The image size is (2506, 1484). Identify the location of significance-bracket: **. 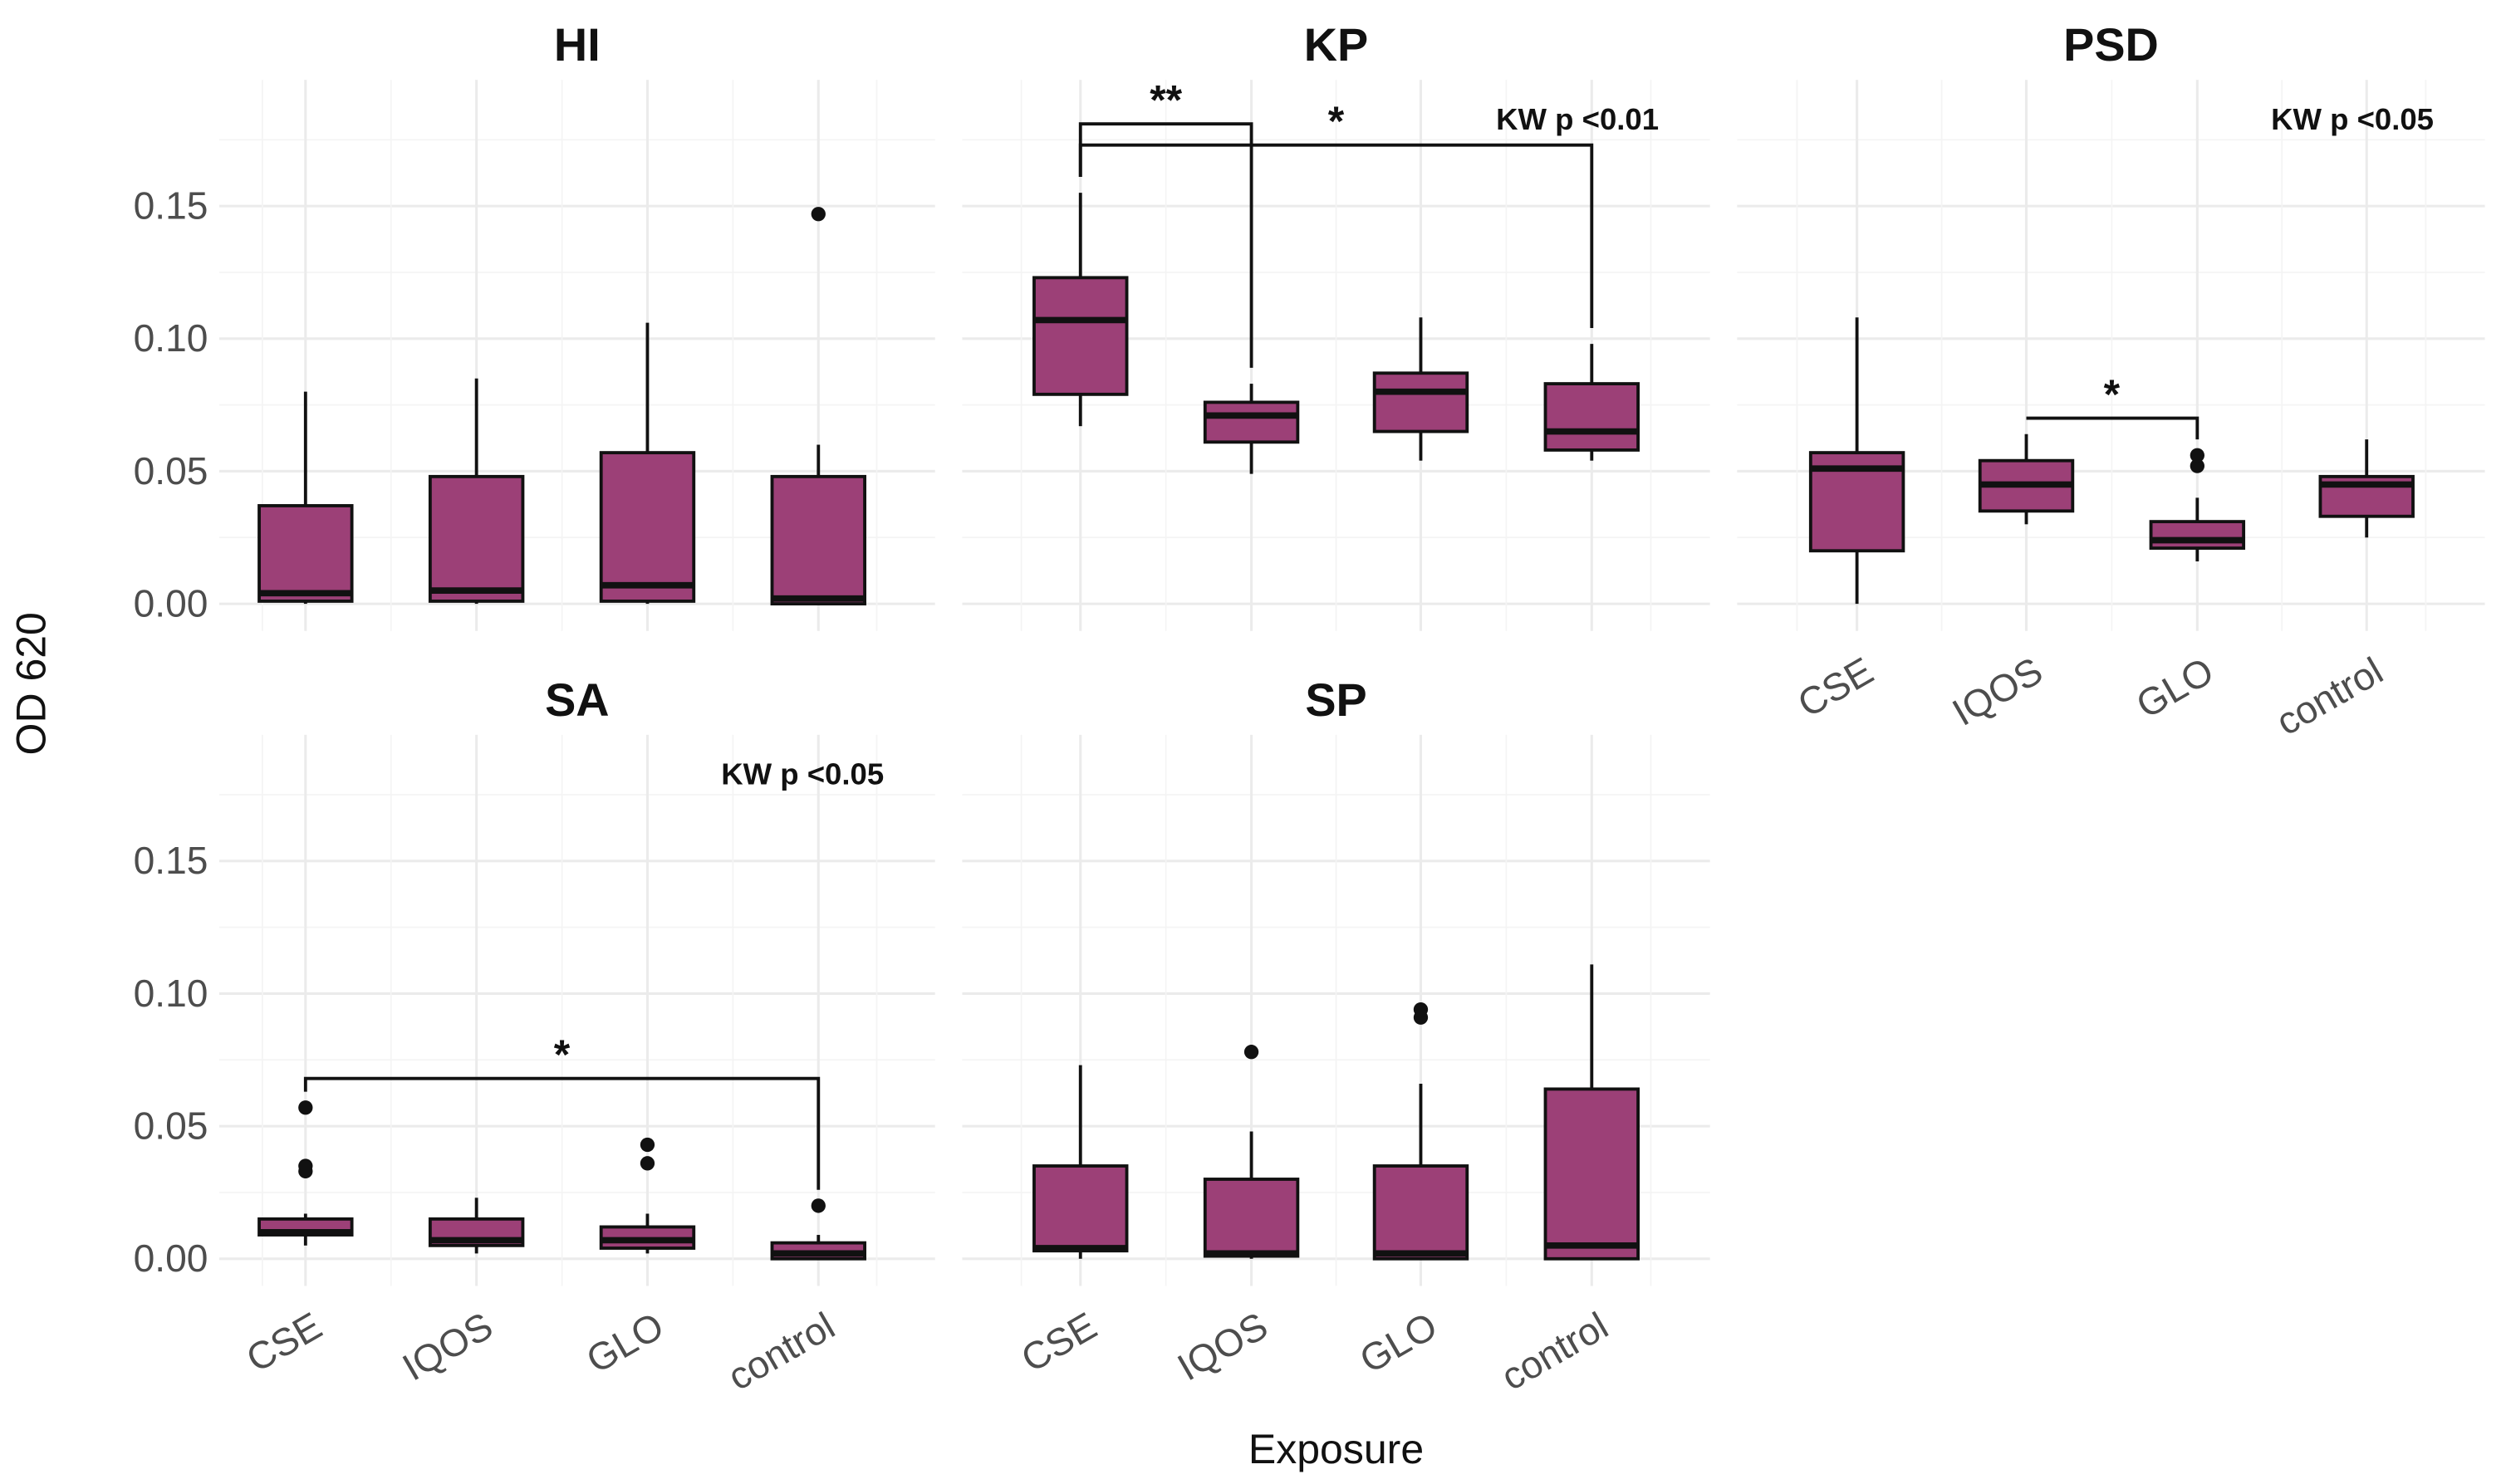
(1166, 222).